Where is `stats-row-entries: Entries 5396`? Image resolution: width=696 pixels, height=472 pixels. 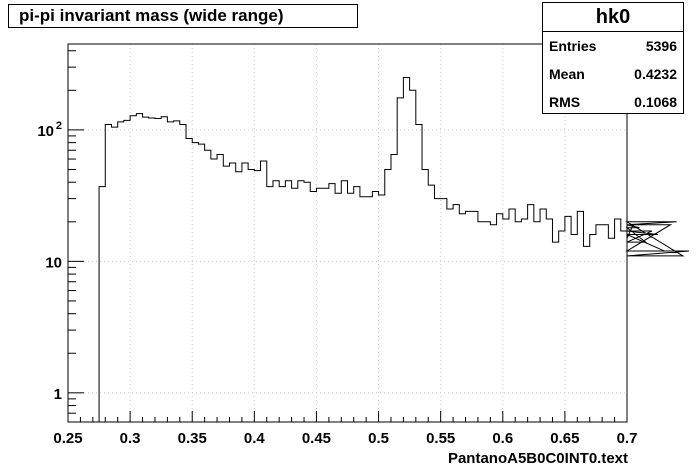
stats-row-entries: Entries 5396 is located at coordinates (613, 48).